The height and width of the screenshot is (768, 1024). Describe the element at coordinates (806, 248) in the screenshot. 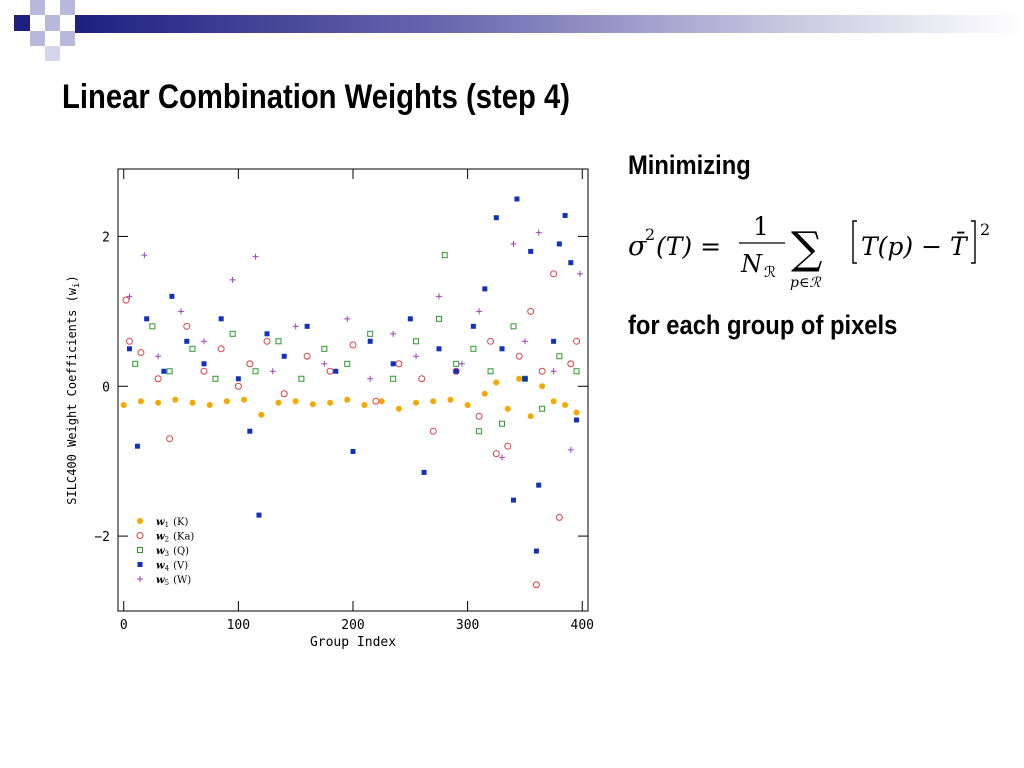

I see `formula-sum: ∑` at that location.